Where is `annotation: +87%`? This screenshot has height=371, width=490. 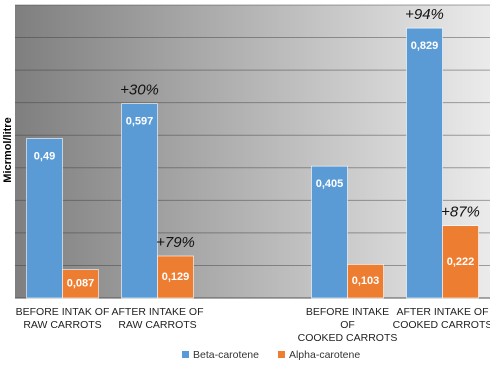 annotation: +87% is located at coordinates (460, 212).